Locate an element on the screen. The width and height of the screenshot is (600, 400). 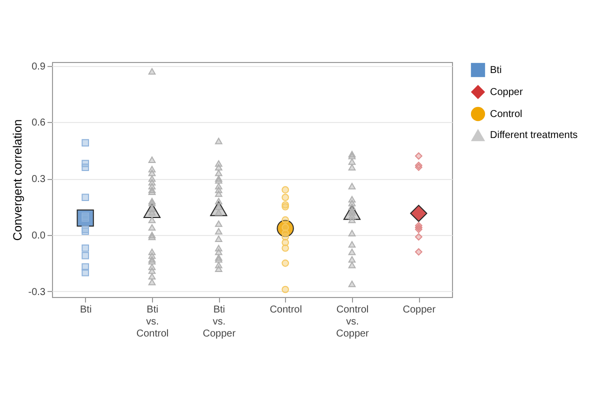
x-tick-label: Control is located at coordinates (286, 310).